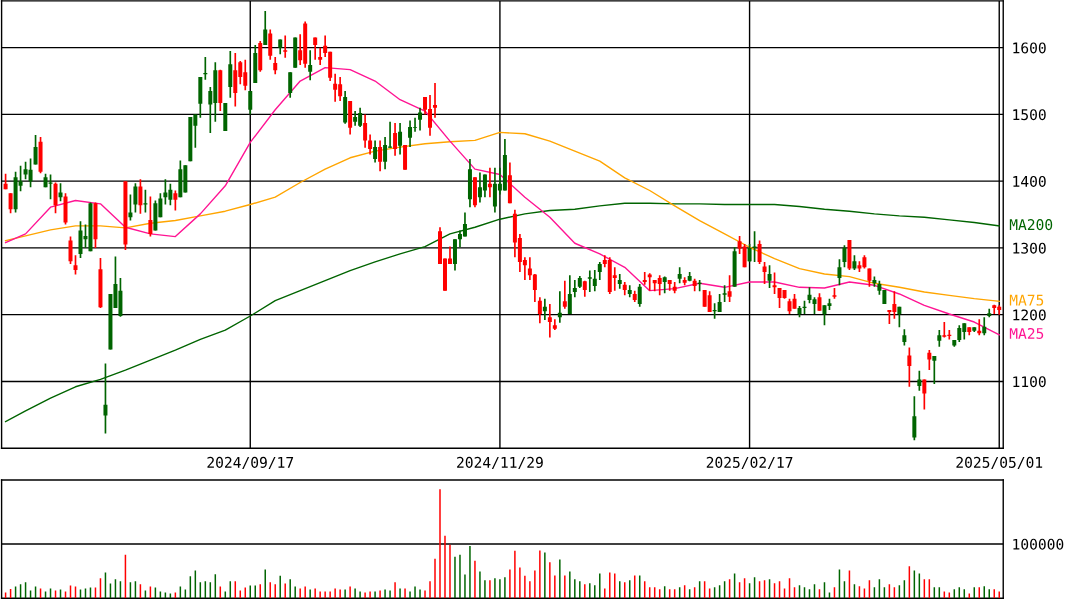 The height and width of the screenshot is (600, 1065). Describe the element at coordinates (1029, 248) in the screenshot. I see `y-tick-label: 1300` at that location.